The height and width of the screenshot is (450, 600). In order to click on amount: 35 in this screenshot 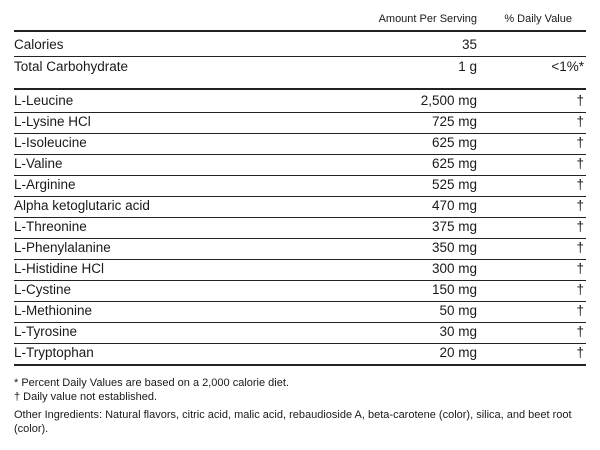, I will do `click(469, 44)`.